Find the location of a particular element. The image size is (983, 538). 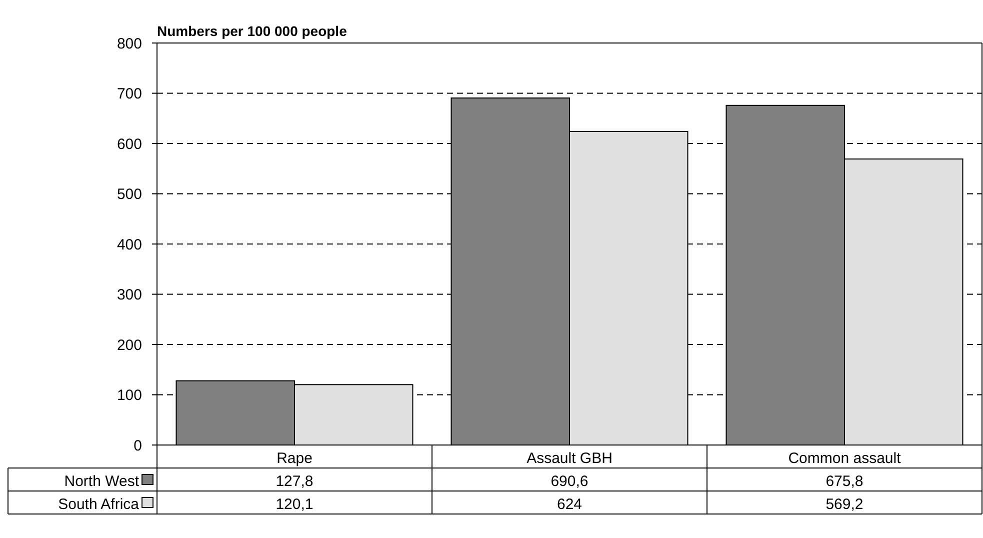

data-label: 120,1 is located at coordinates (295, 504).